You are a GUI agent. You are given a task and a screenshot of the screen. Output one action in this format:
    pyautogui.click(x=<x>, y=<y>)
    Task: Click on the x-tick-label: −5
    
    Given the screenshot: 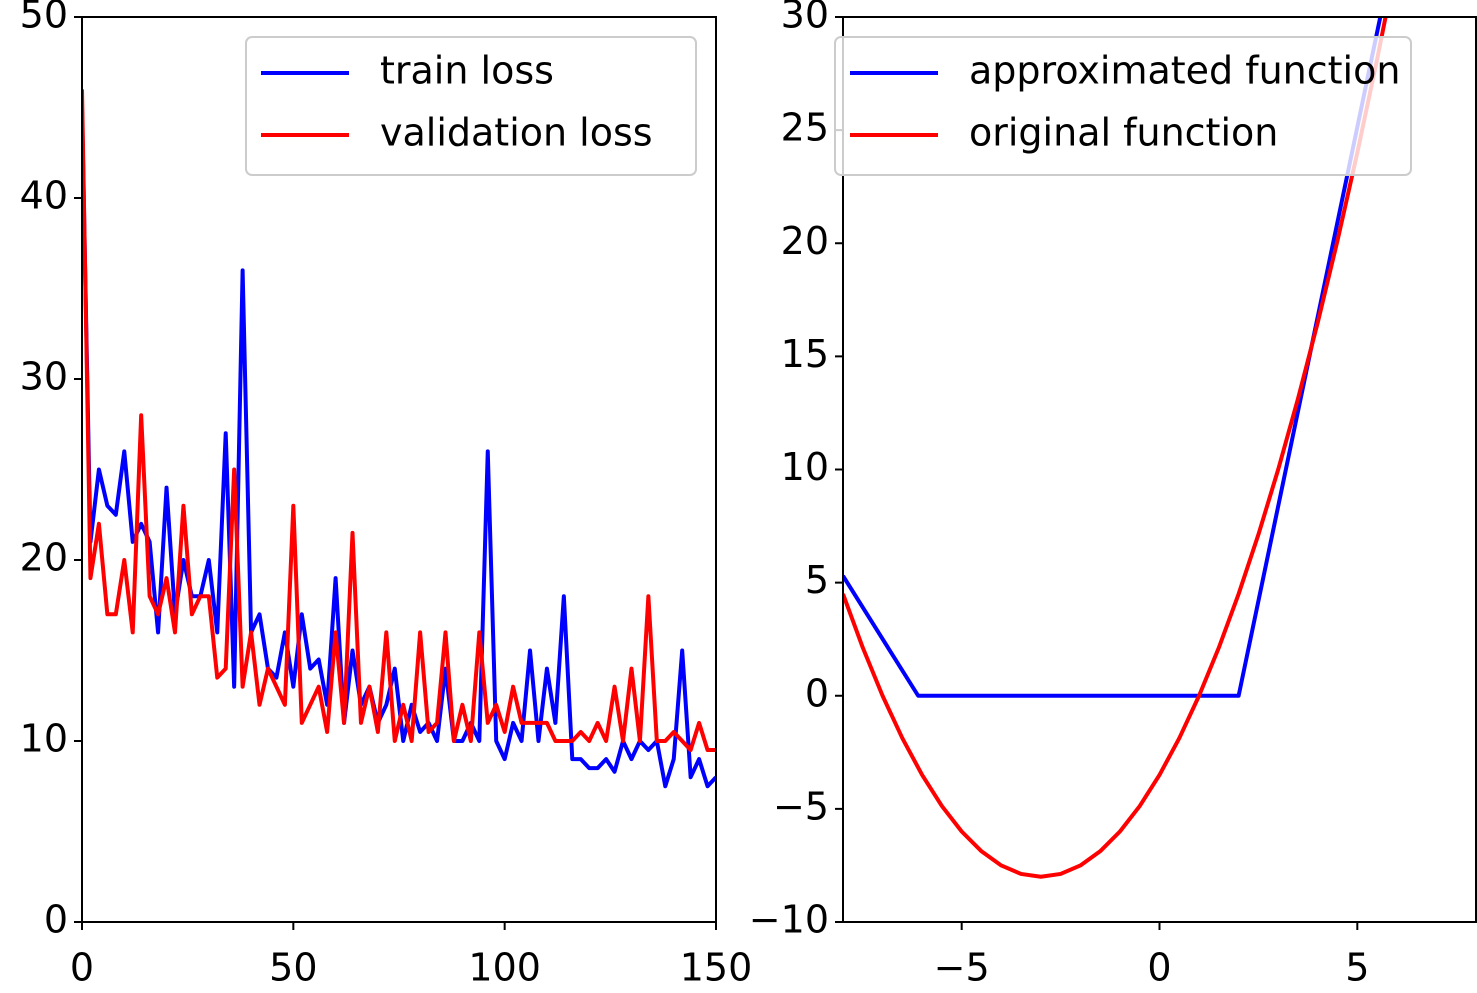 What is the action you would take?
    pyautogui.click(x=962, y=968)
    